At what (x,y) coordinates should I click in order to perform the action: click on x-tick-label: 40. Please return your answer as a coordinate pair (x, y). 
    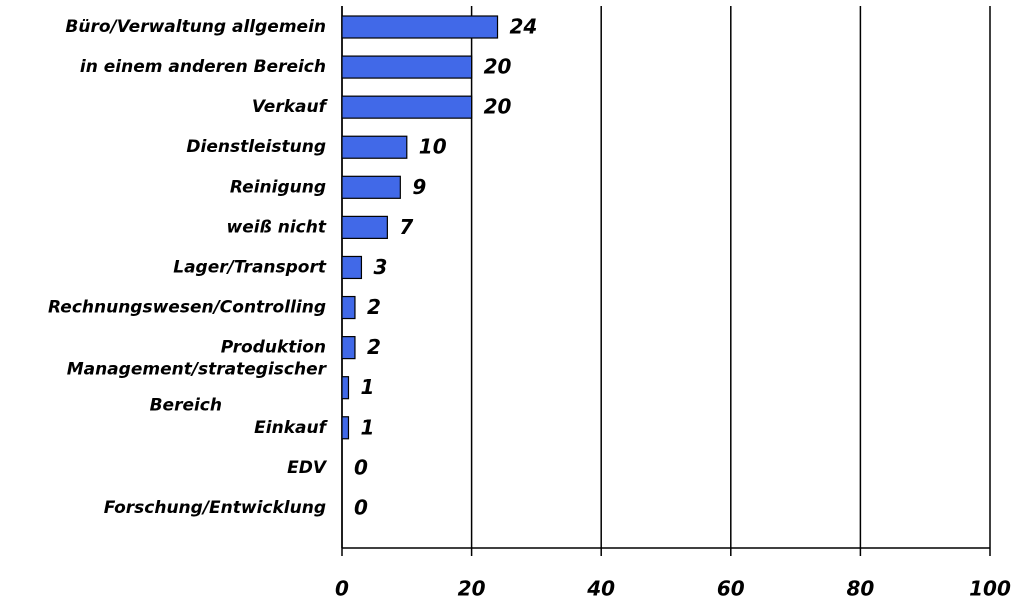
    Looking at the image, I should click on (600, 588).